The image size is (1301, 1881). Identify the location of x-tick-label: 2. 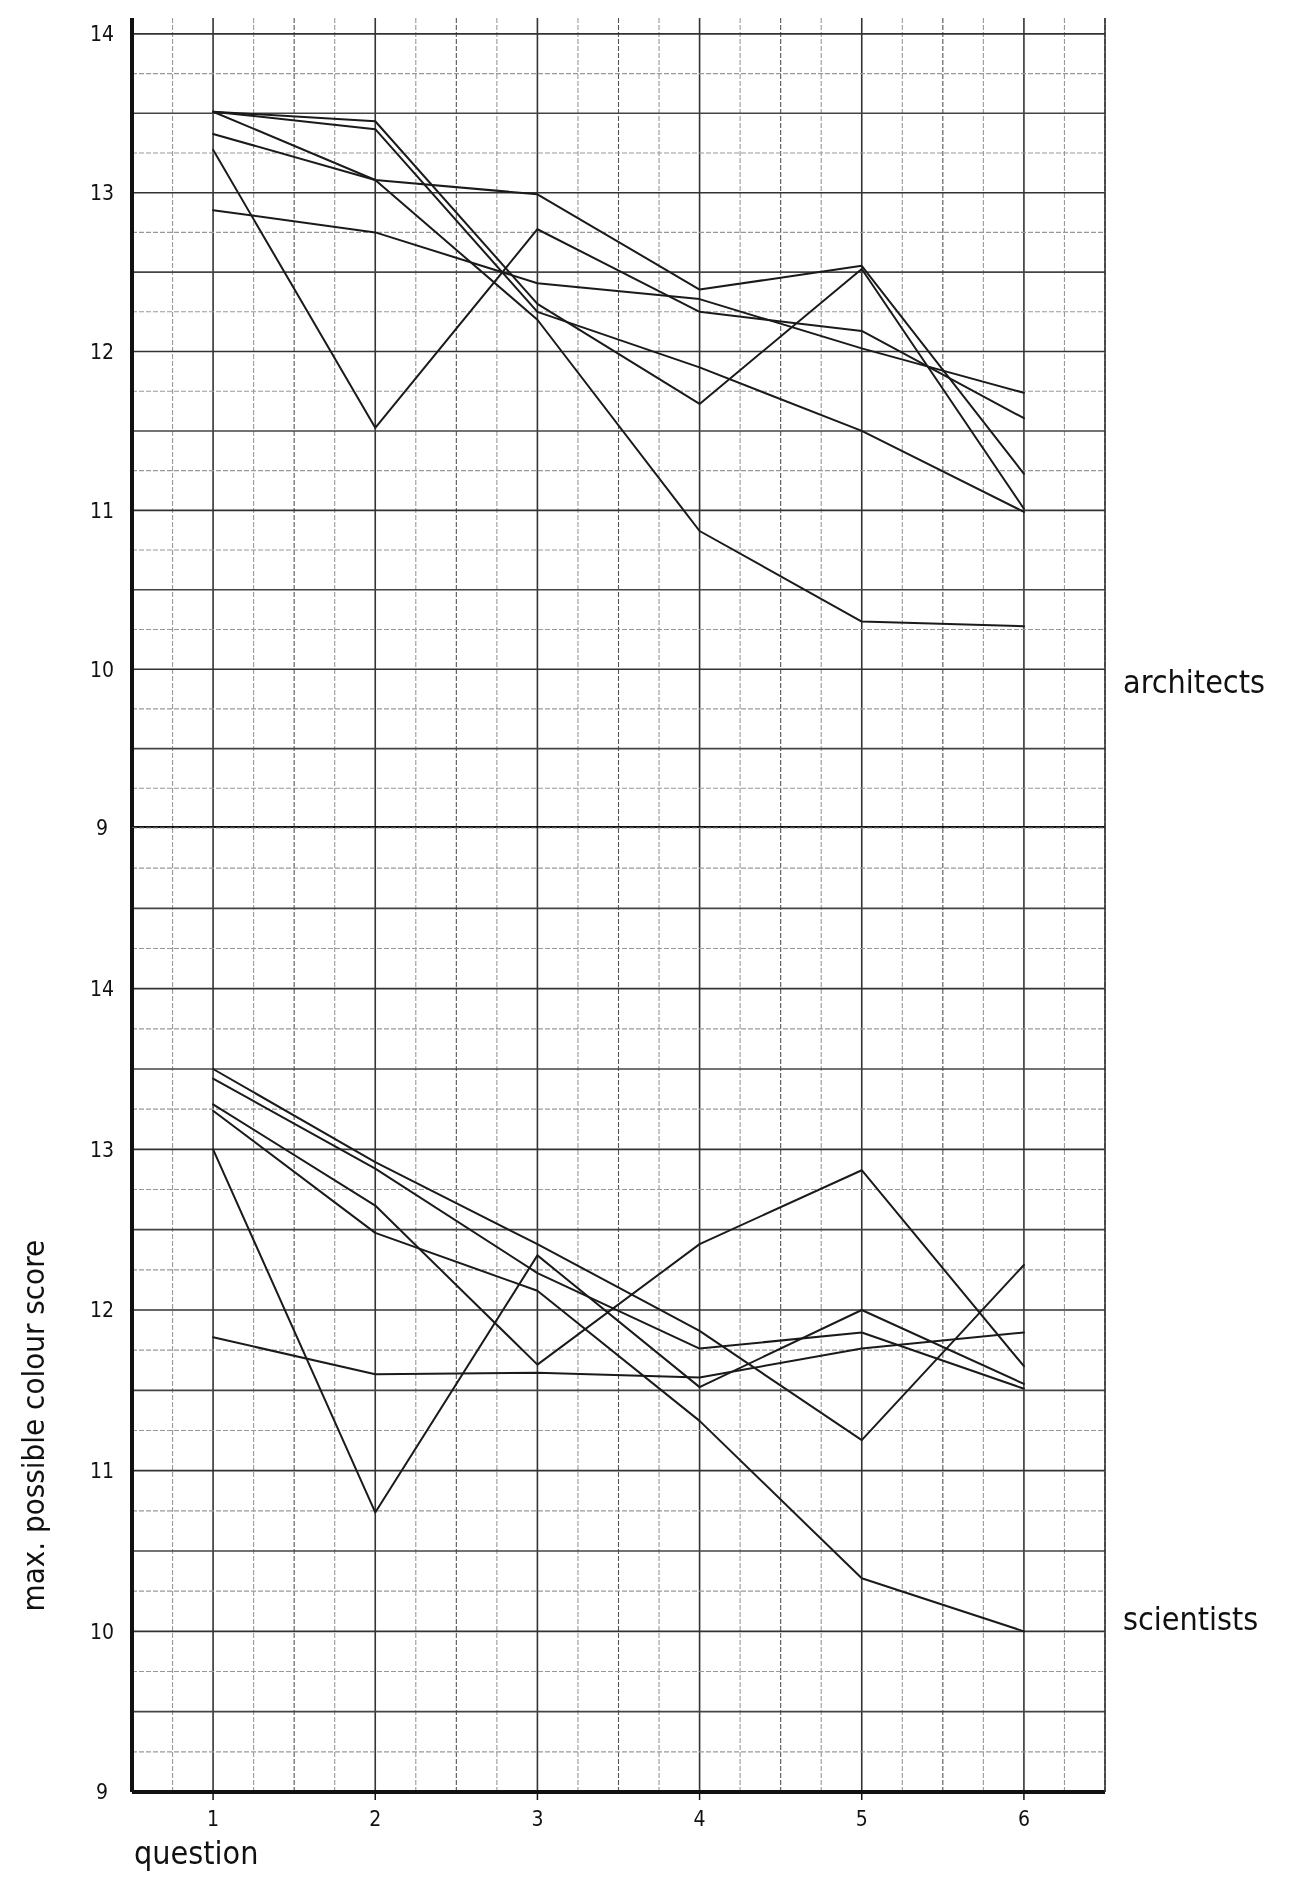
(375, 1819).